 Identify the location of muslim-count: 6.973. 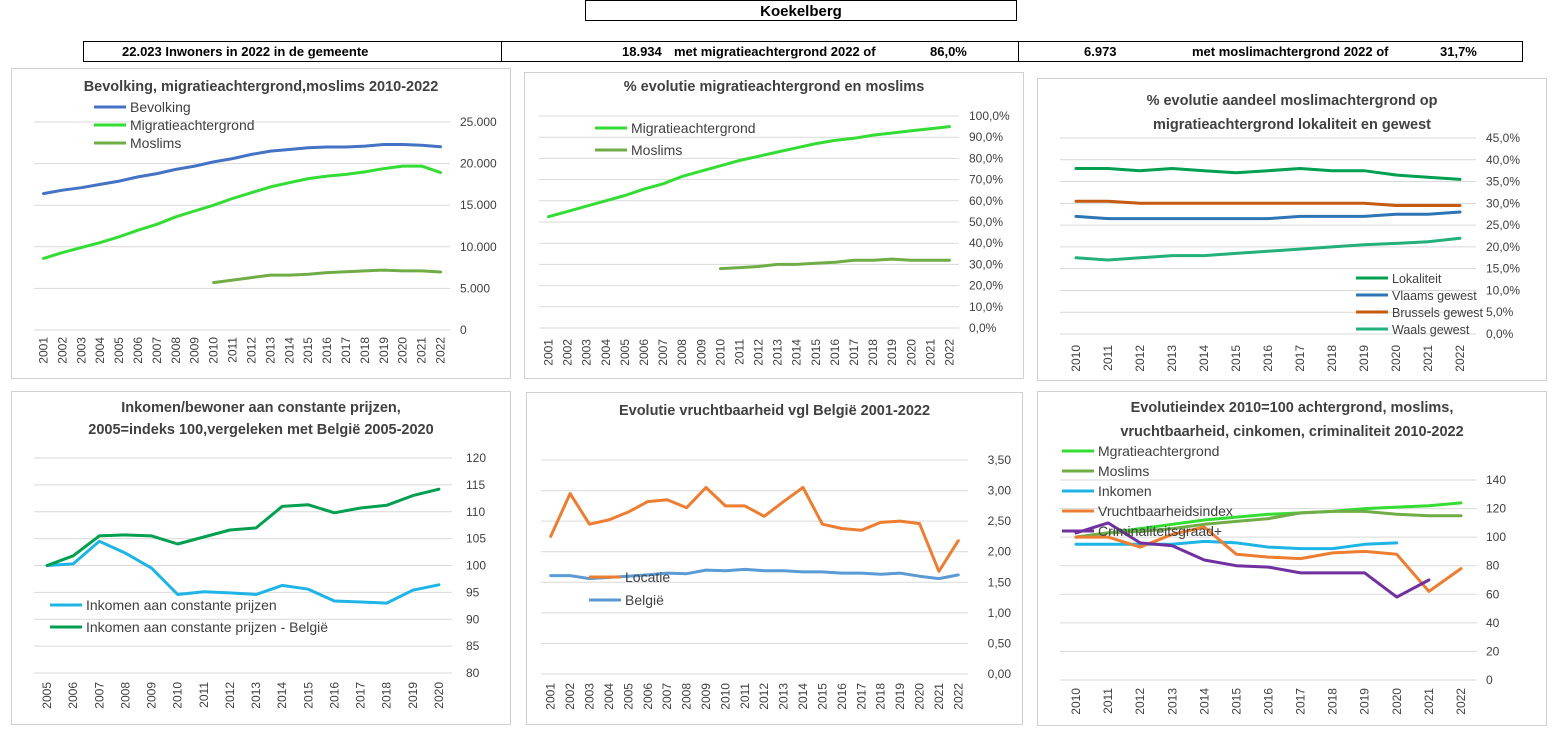
(1100, 51).